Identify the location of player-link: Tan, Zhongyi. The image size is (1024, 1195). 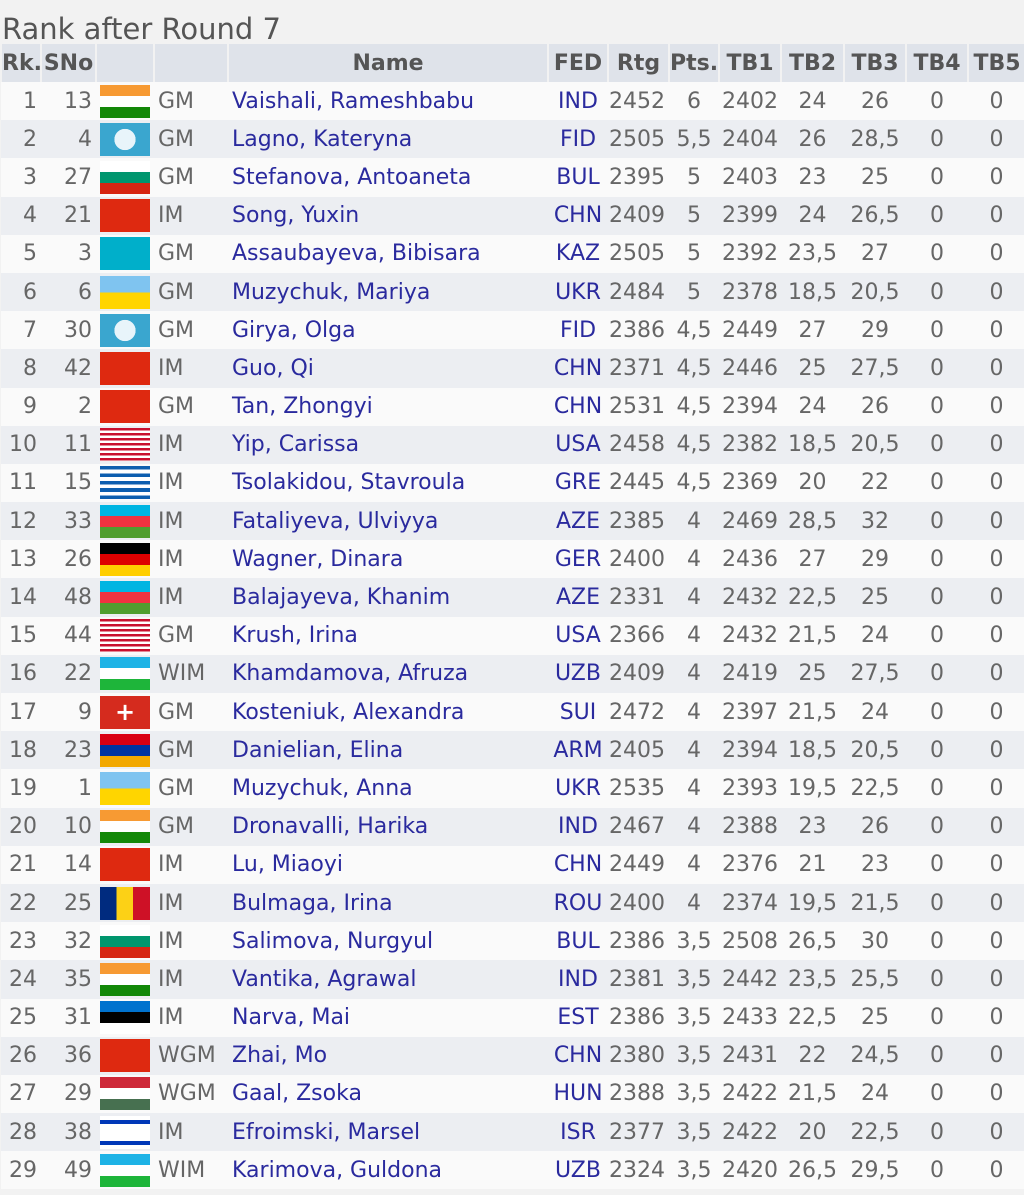
(302, 407).